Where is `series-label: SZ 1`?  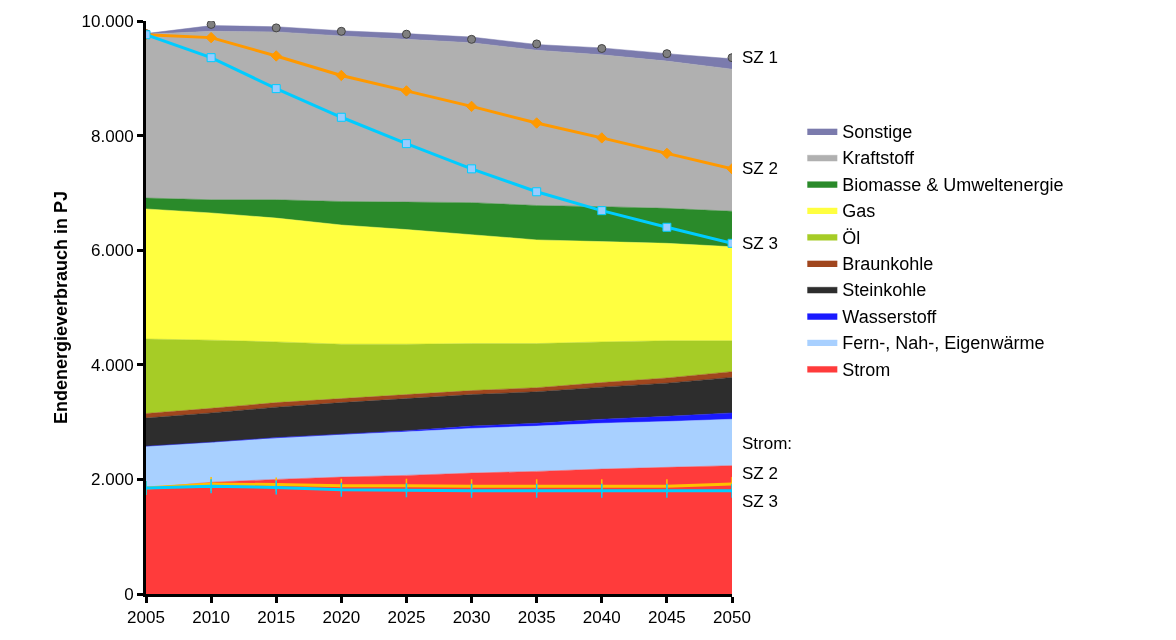 series-label: SZ 1 is located at coordinates (760, 57).